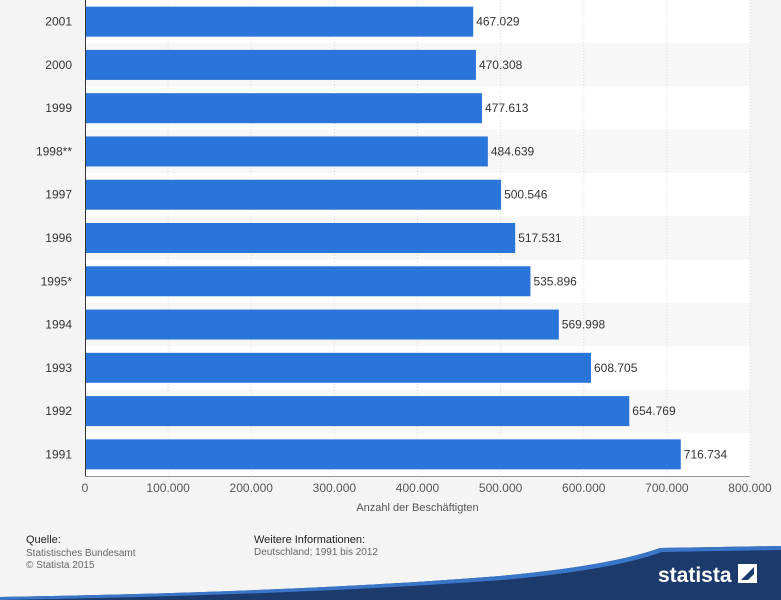 The width and height of the screenshot is (781, 600). I want to click on data-label: 470.308, so click(501, 65).